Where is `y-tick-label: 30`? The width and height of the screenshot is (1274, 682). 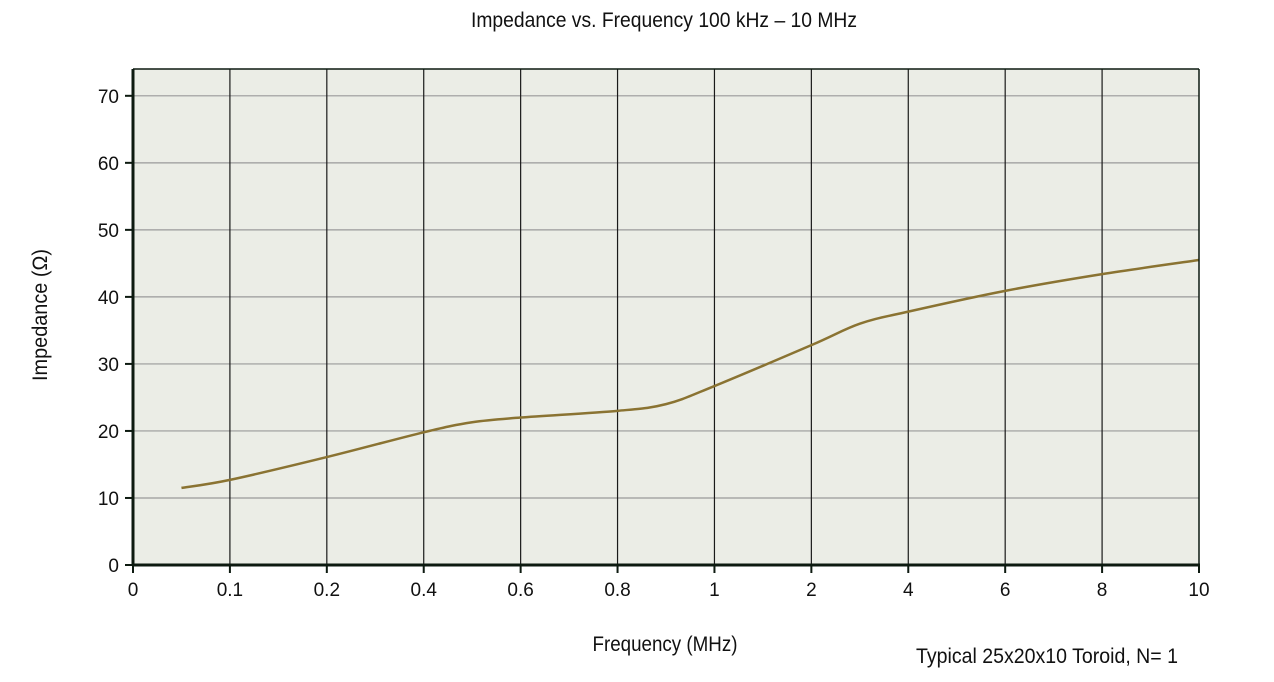
y-tick-label: 30 is located at coordinates (108, 365).